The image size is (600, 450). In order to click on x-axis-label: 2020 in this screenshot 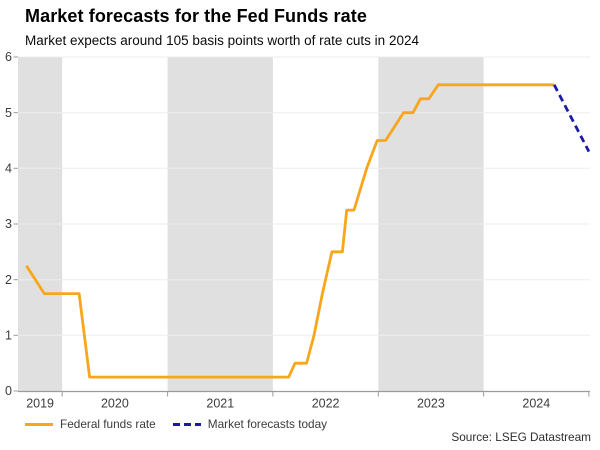, I will do `click(115, 404)`.